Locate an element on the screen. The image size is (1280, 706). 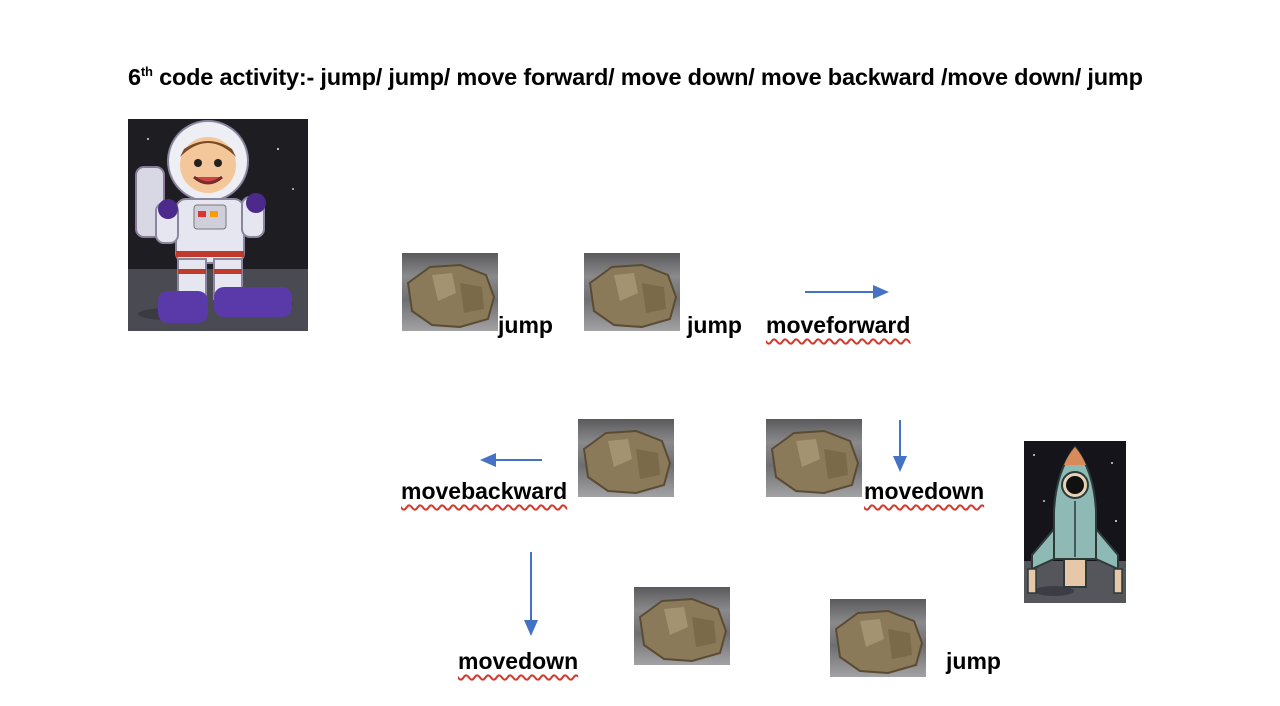
step-jump-3: jump is located at coordinates (973, 661).